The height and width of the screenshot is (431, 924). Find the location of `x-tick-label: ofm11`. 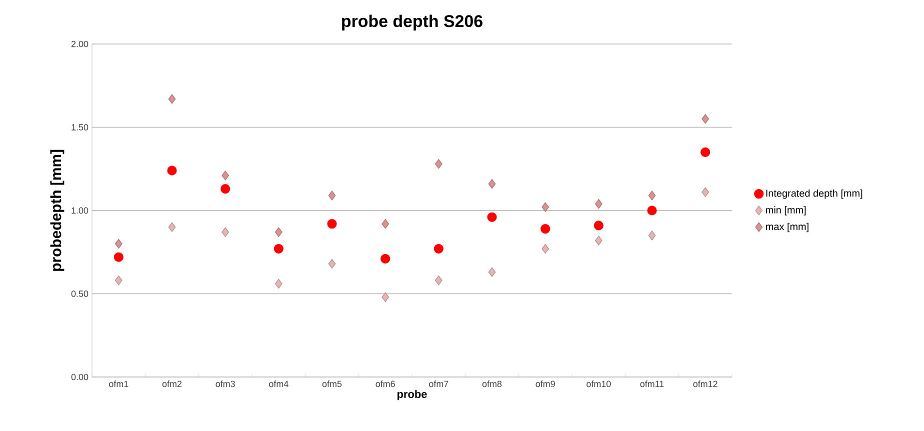

x-tick-label: ofm11 is located at coordinates (652, 384).